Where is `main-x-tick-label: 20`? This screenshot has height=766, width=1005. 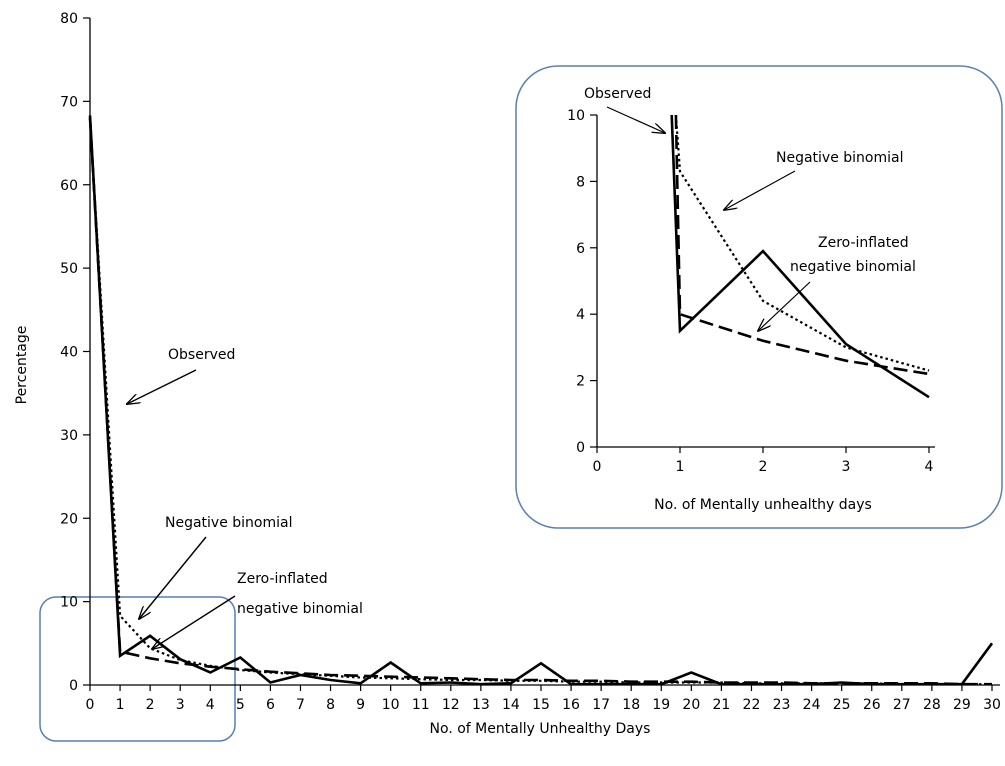 main-x-tick-label: 20 is located at coordinates (691, 705).